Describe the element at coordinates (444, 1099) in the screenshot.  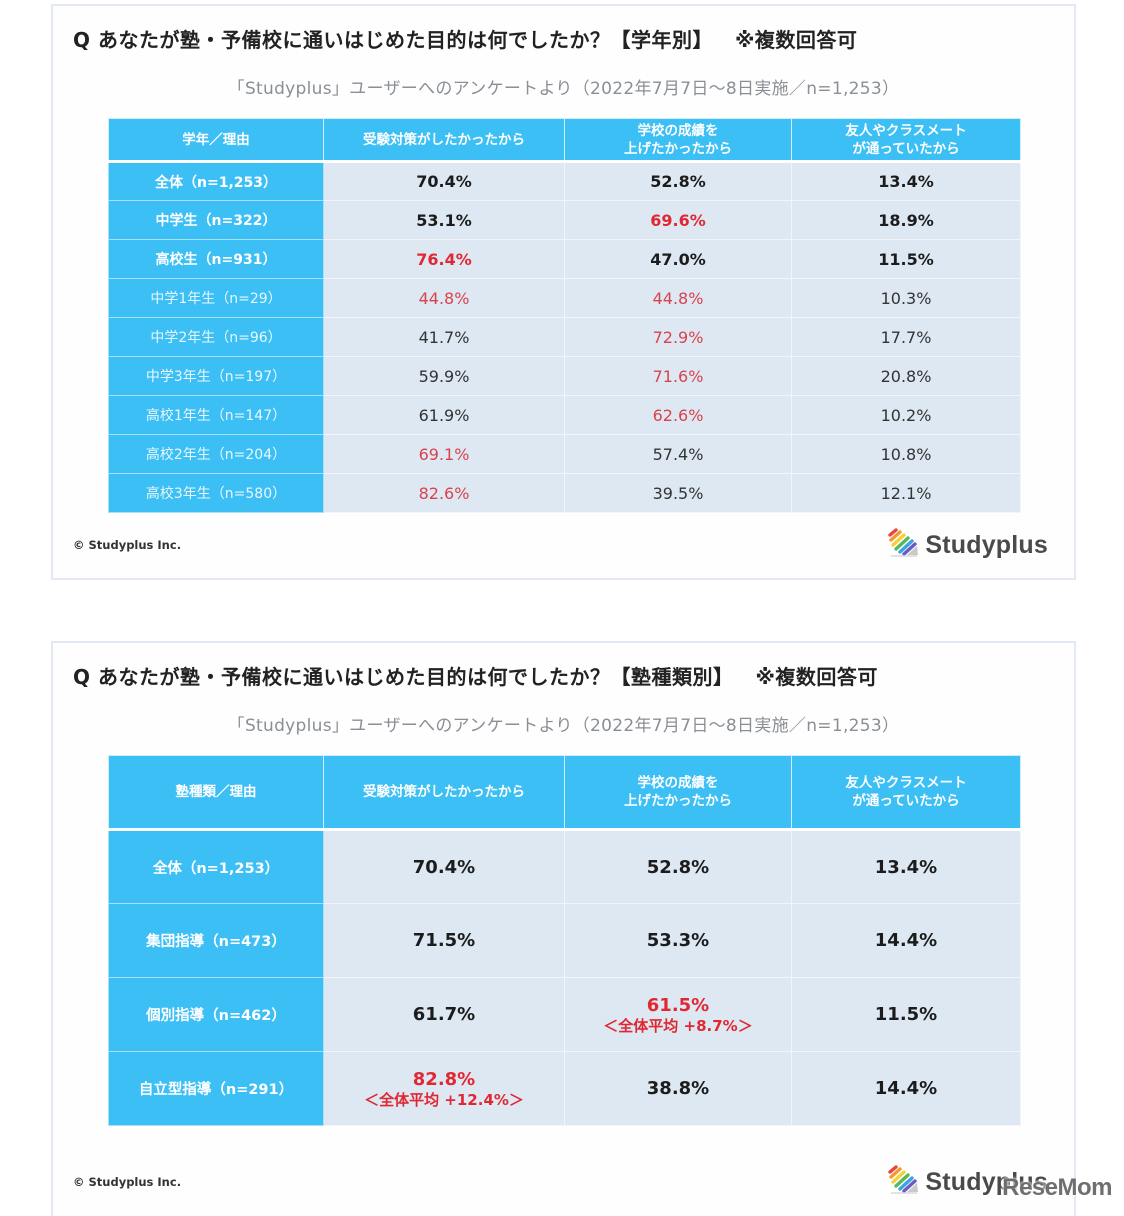
I see `cell-annotation: ＜全体平均 +12.4%＞` at that location.